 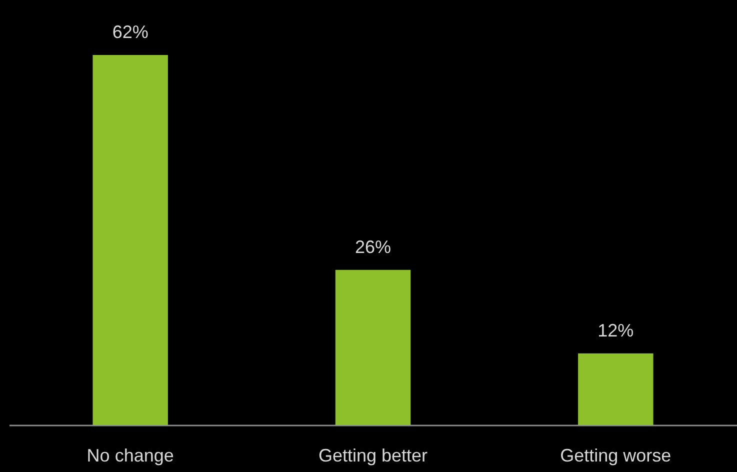 What do you see at coordinates (130, 456) in the screenshot?
I see `x-tick-label: No change` at bounding box center [130, 456].